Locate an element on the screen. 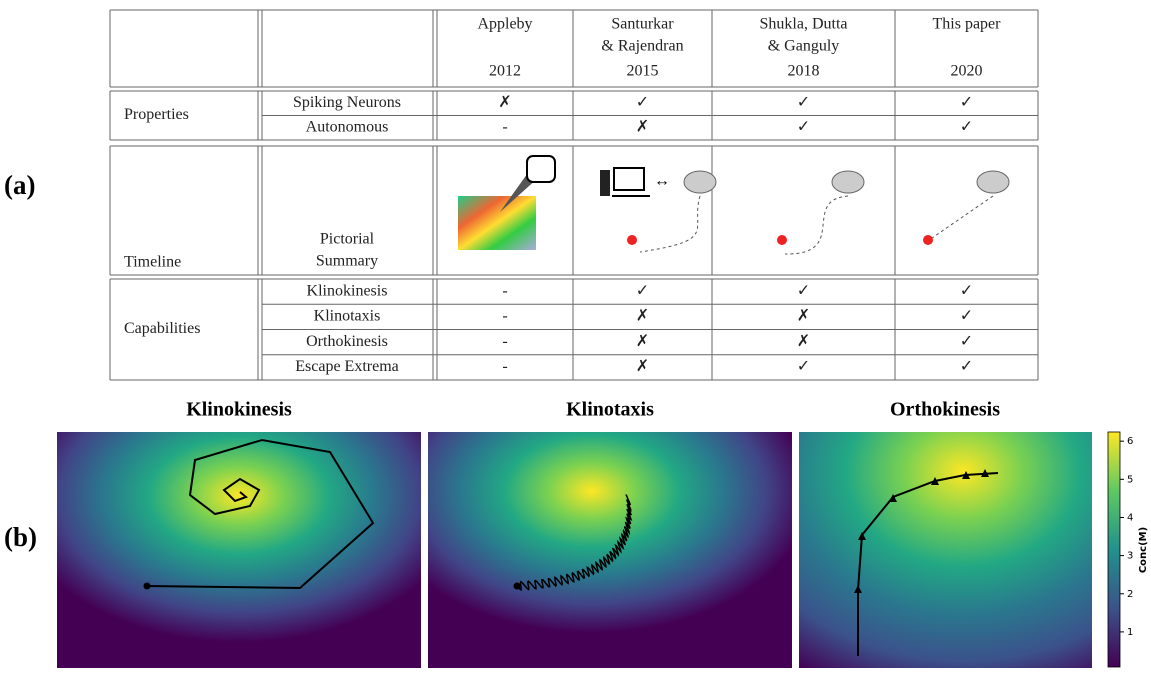 The height and width of the screenshot is (677, 1151). row-label: Autonomous is located at coordinates (347, 126).